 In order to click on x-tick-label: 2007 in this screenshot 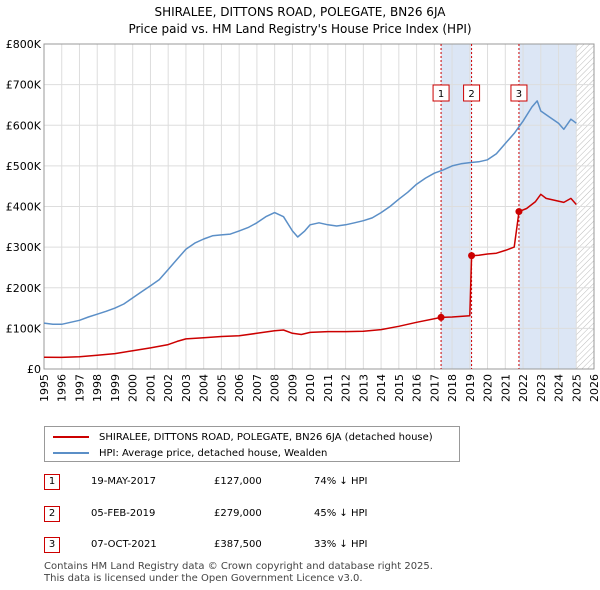, I will do `click(257, 388)`.